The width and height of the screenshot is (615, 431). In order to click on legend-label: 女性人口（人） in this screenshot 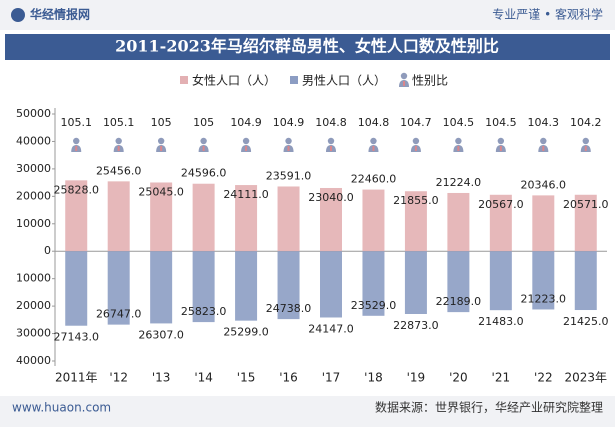, I will do `click(234, 80)`.